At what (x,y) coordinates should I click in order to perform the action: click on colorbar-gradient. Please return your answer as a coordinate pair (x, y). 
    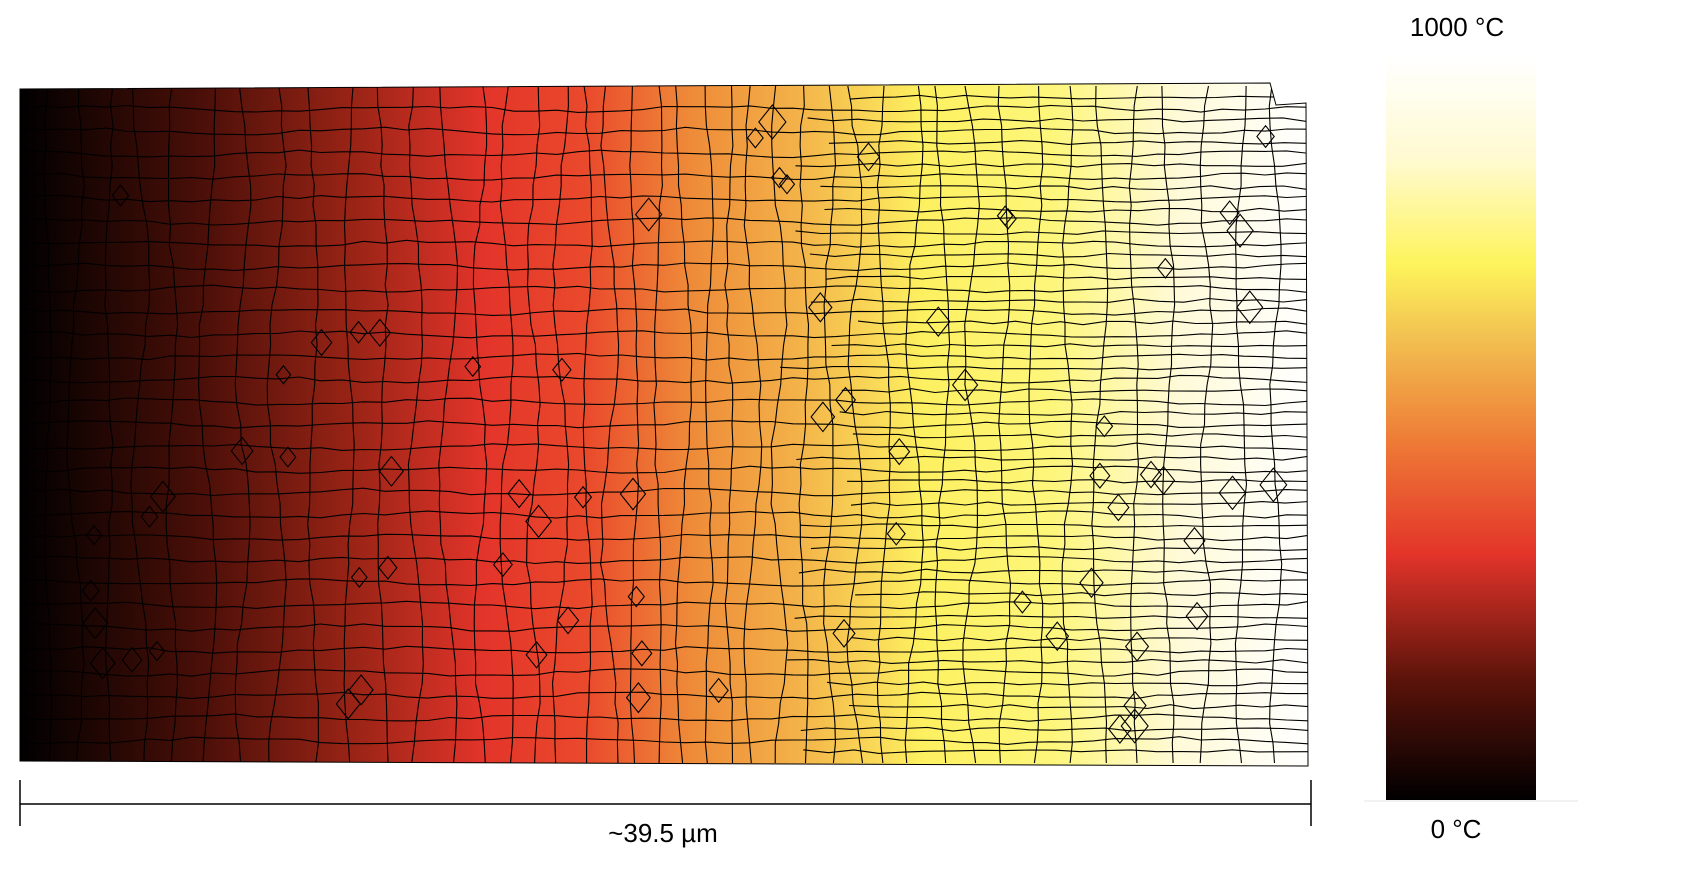
    Looking at the image, I should click on (1461, 428).